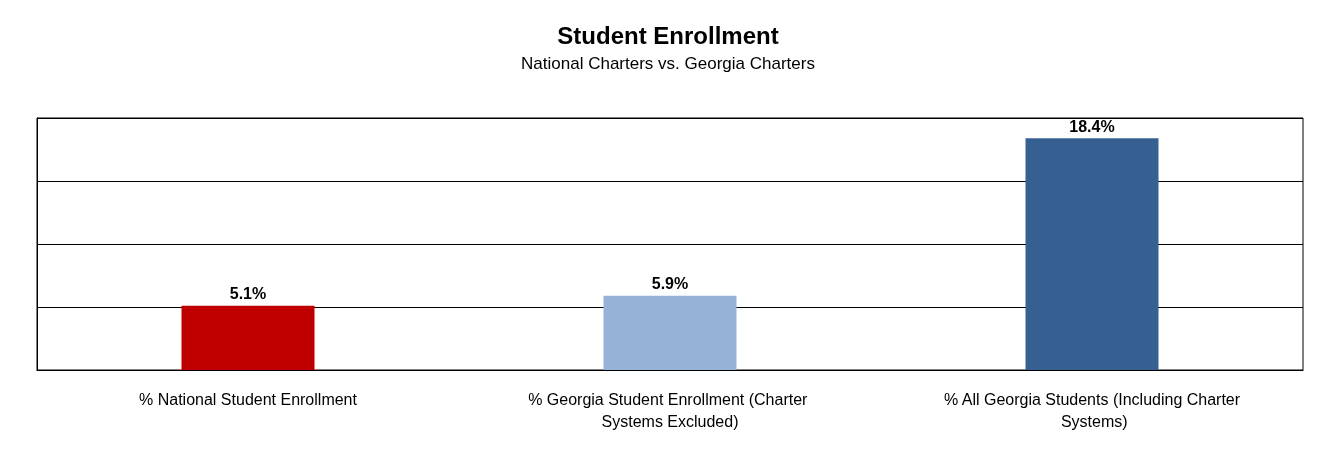 The image size is (1336, 456). Describe the element at coordinates (668, 35) in the screenshot. I see `chart-title: Student Enrollment` at that location.